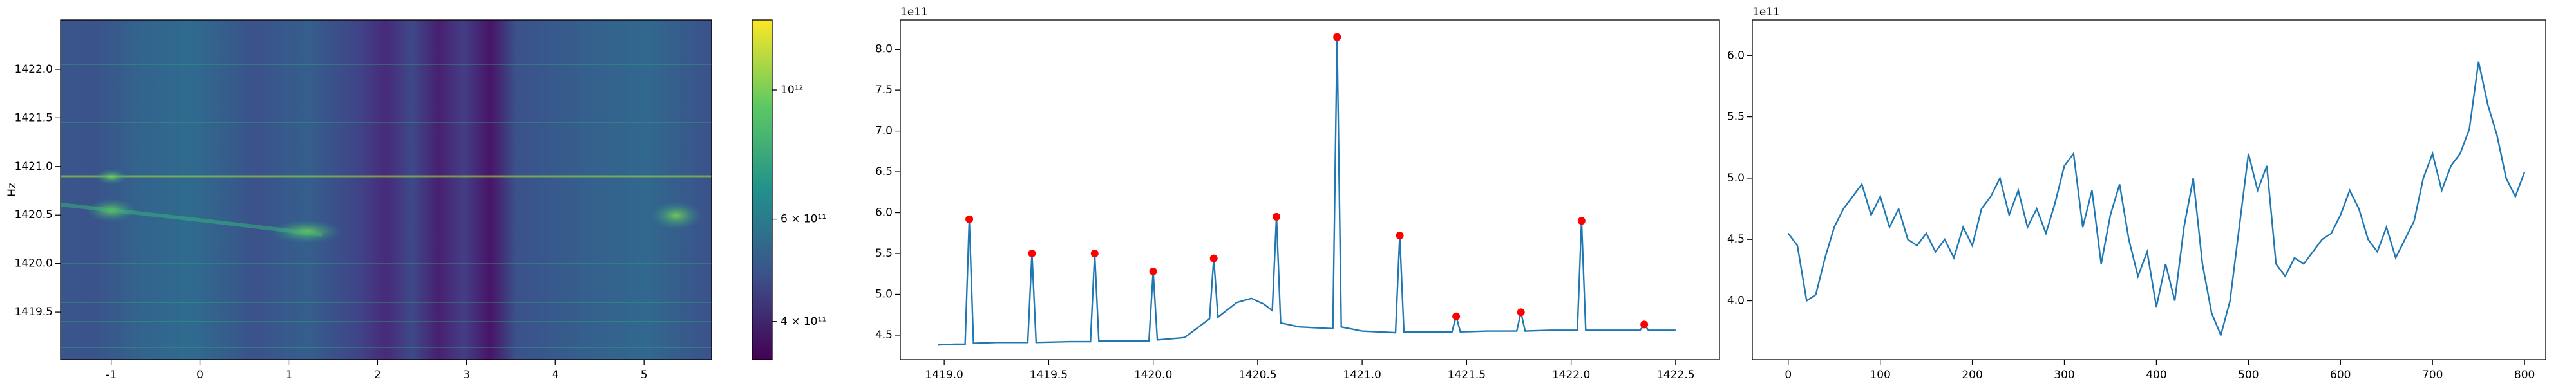  What do you see at coordinates (288, 375) in the screenshot?
I see `x-tick-label: 1` at bounding box center [288, 375].